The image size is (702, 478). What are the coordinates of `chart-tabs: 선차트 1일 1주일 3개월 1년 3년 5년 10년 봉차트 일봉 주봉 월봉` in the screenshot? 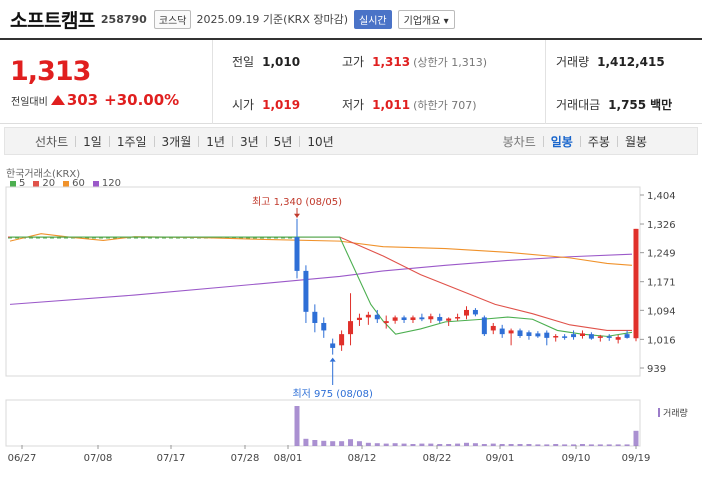 It's located at (351, 141).